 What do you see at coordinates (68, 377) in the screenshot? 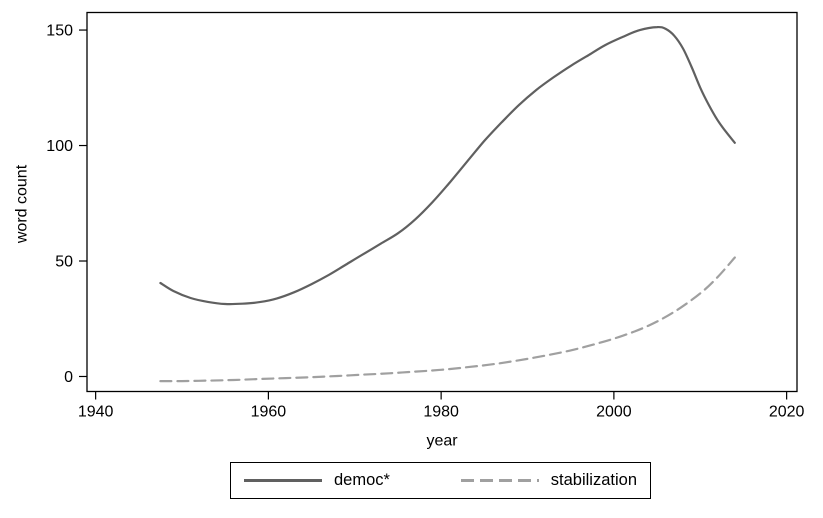
I see `y-tick-label-0: 0` at bounding box center [68, 377].